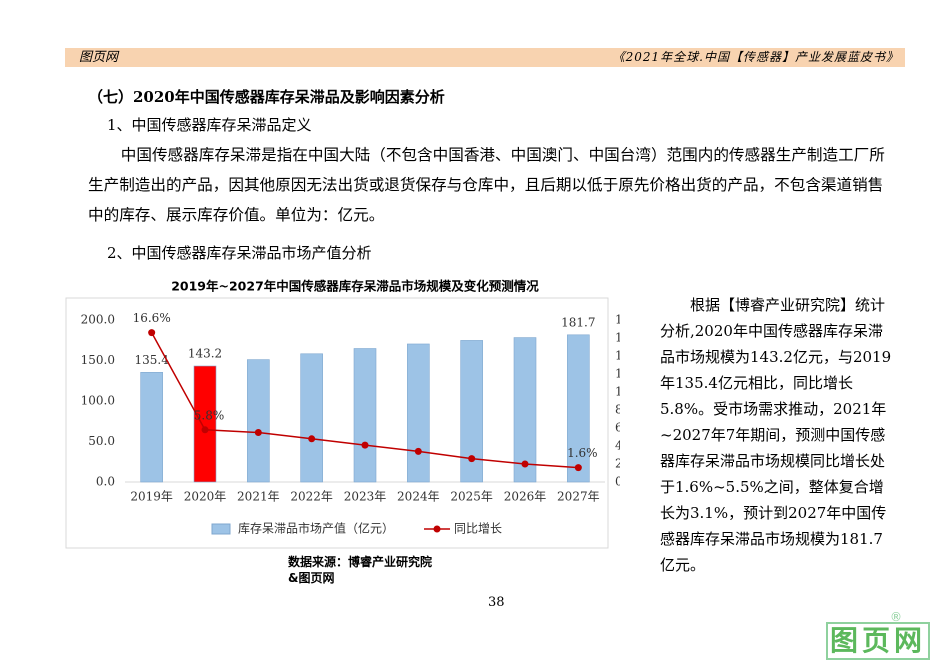 The height and width of the screenshot is (672, 950). I want to click on source-line: 数据来源：博睿产业研究院, so click(360, 562).